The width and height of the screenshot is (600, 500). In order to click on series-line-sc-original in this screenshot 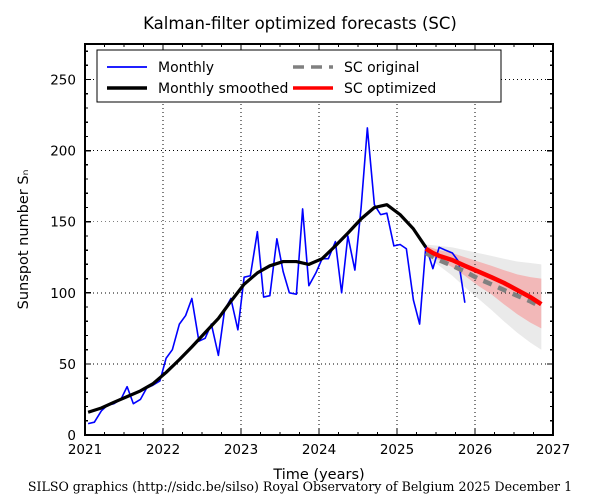, I will do `click(483, 280)`.